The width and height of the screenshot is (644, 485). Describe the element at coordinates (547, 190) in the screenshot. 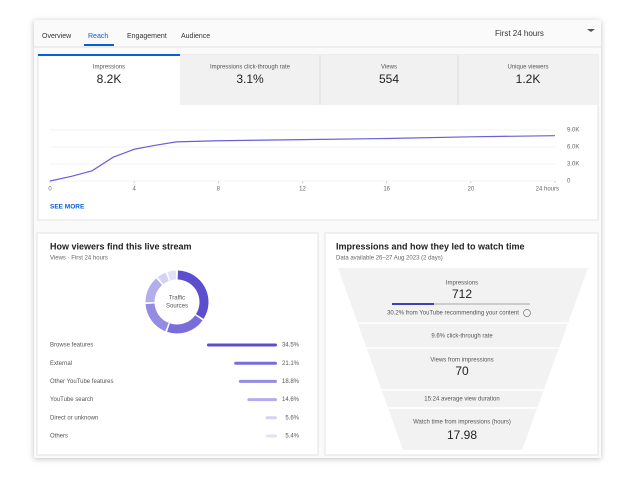

I see `x-tick-label: 24 hours` at that location.